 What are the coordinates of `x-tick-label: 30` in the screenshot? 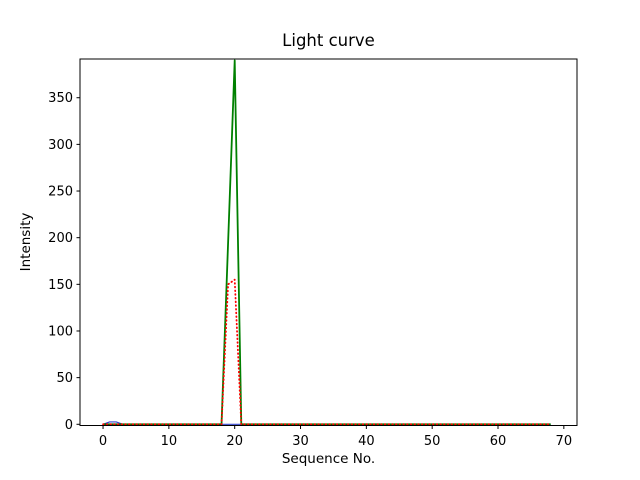 It's located at (300, 441).